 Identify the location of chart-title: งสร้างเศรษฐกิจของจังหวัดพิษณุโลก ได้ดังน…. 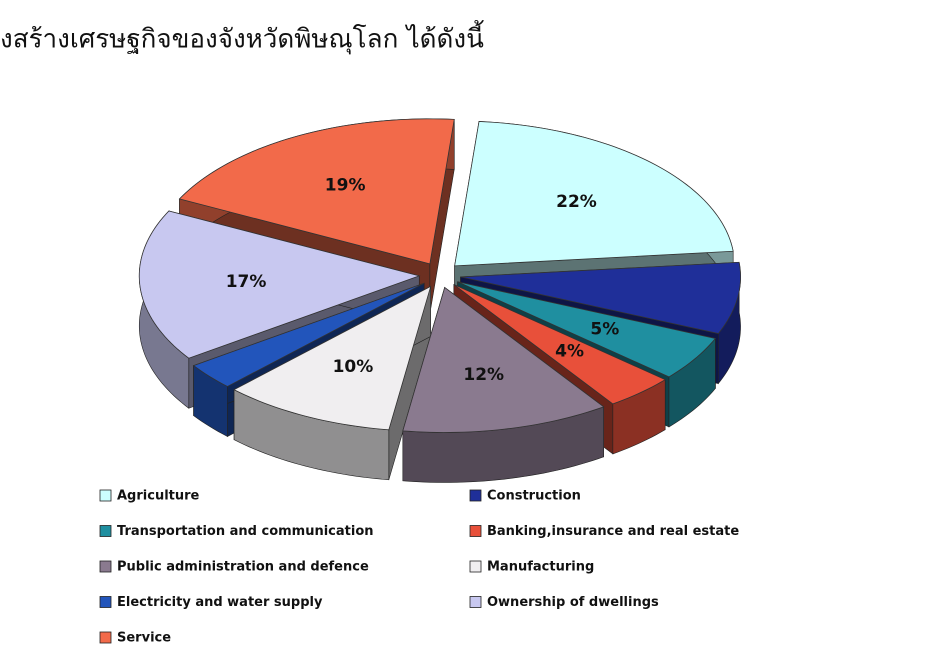
(242, 37).